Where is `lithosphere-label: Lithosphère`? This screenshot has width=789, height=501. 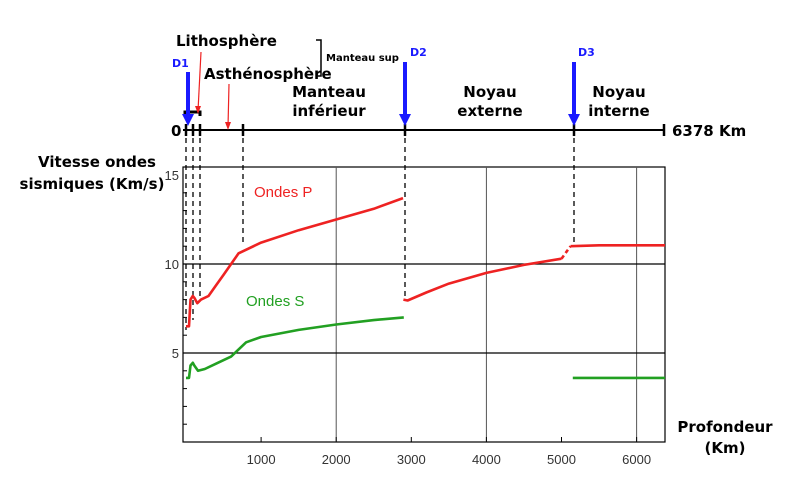 lithosphere-label: Lithosphère is located at coordinates (226, 41).